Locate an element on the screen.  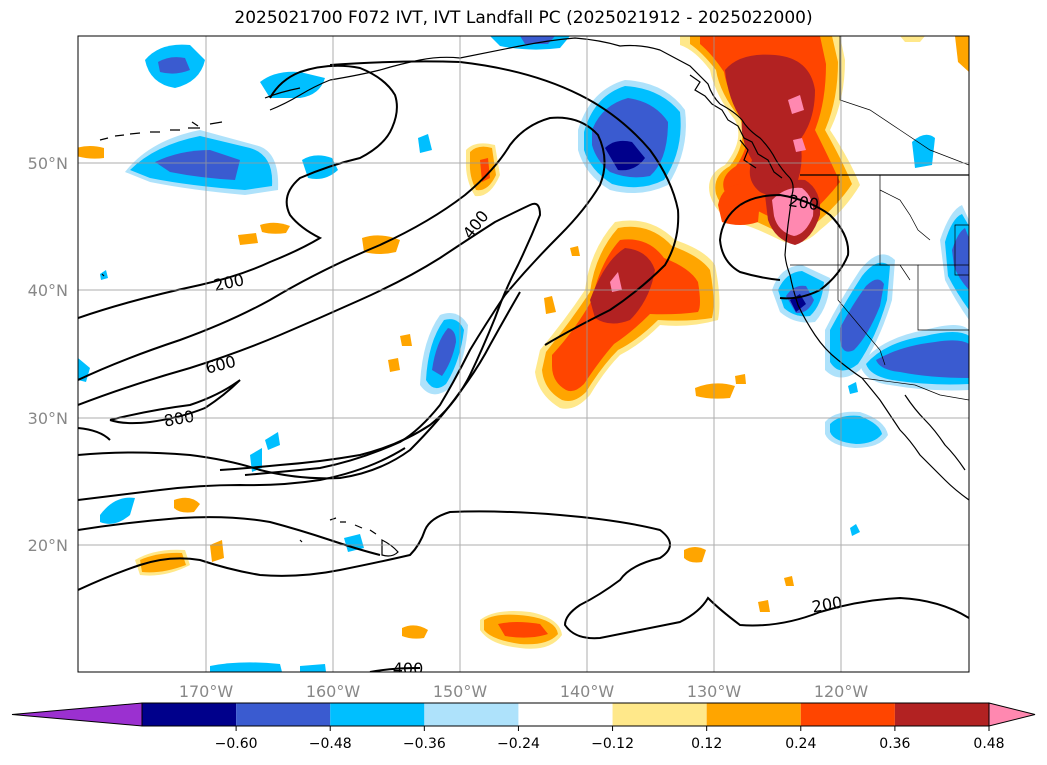
colorbar-tick-label: −0.36 is located at coordinates (424, 744).